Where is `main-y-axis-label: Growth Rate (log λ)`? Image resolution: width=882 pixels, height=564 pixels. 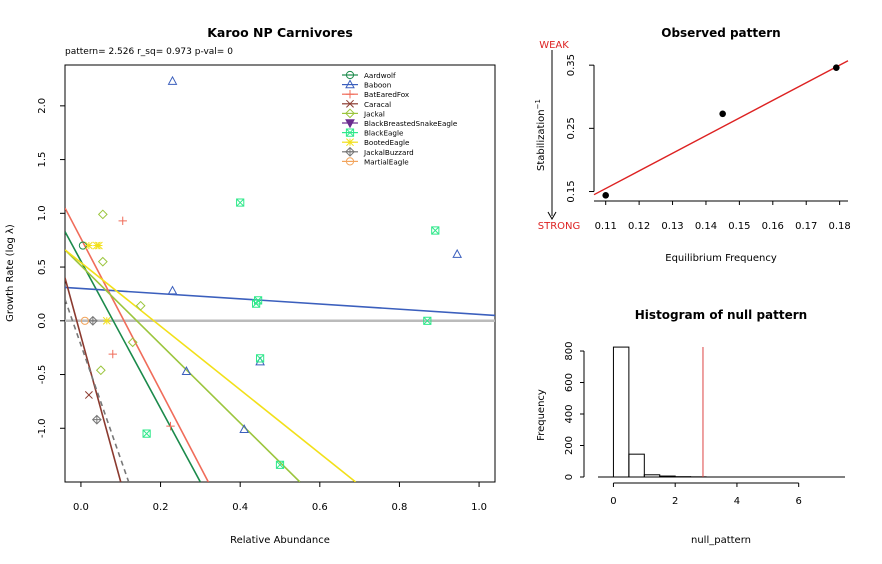
main-y-axis-label: Growth Rate (log λ) is located at coordinates (10, 273).